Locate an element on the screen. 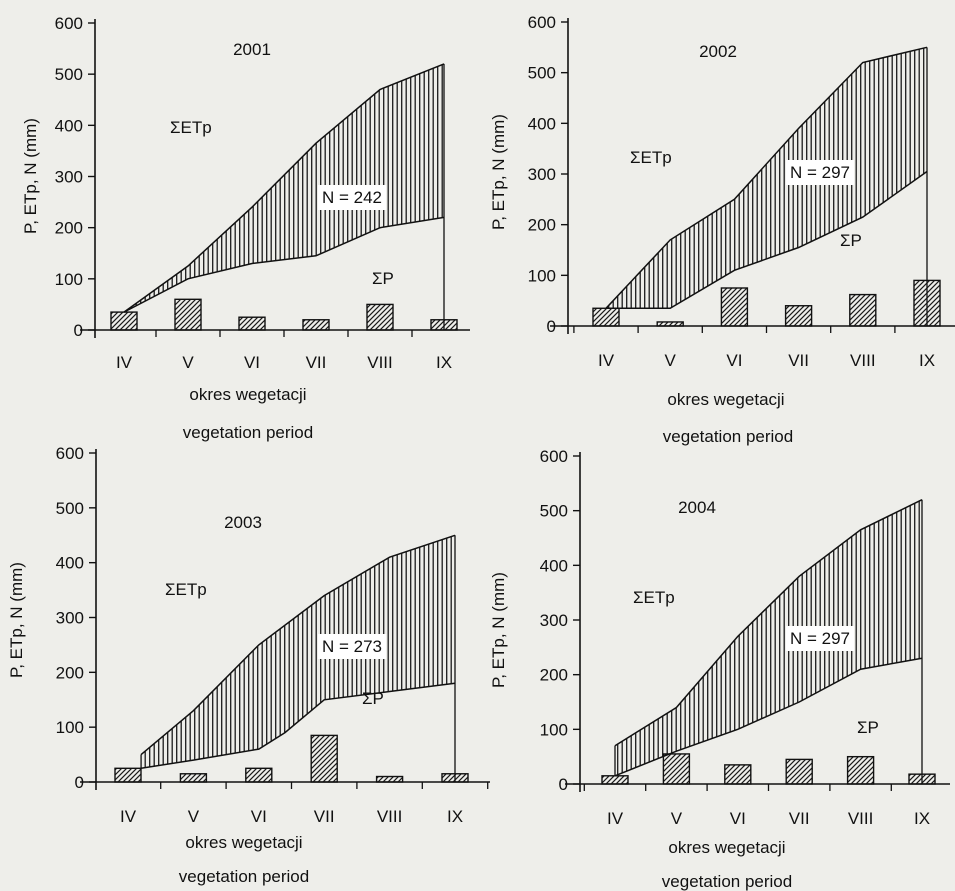 The height and width of the screenshot is (891, 955). precip-bar-2004-IV is located at coordinates (615, 780).